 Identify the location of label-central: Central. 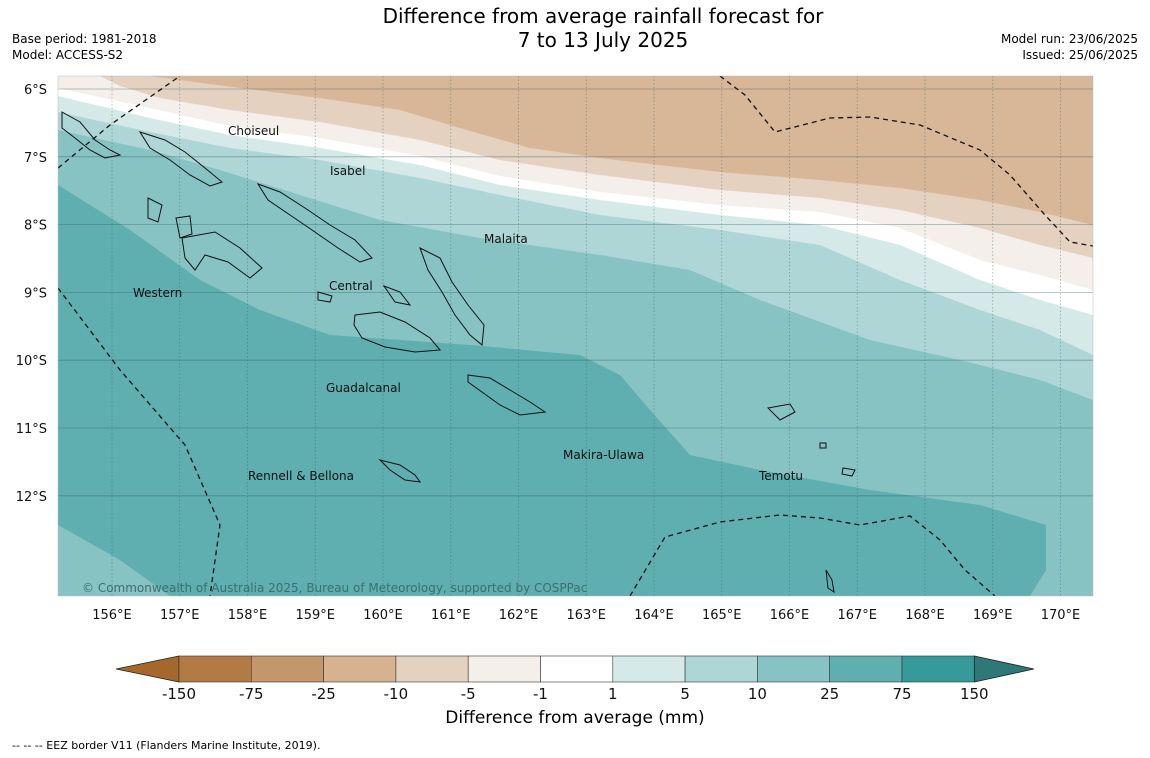
(351, 286).